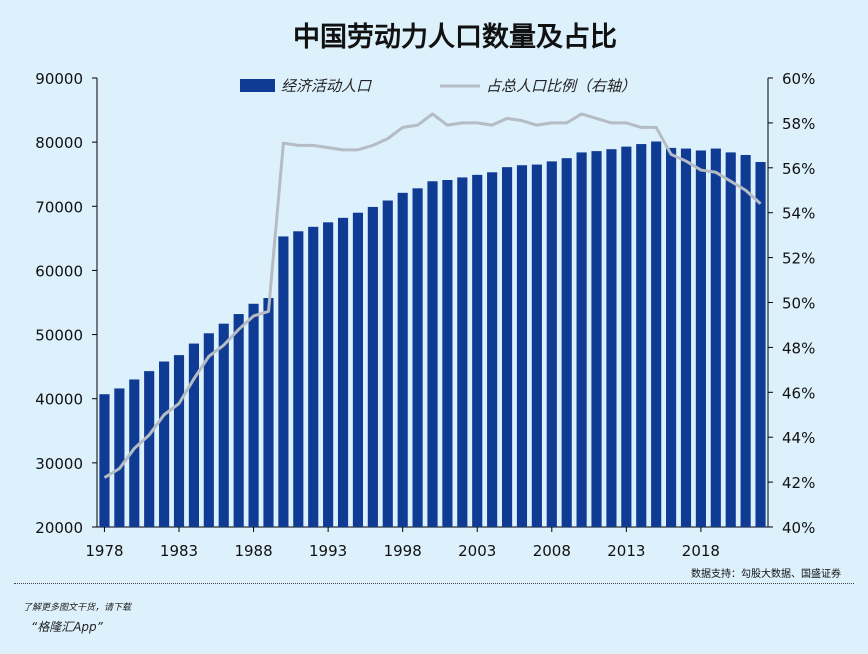 This screenshot has height=654, width=868. Describe the element at coordinates (566, 342) in the screenshot. I see `bar-2009` at that location.